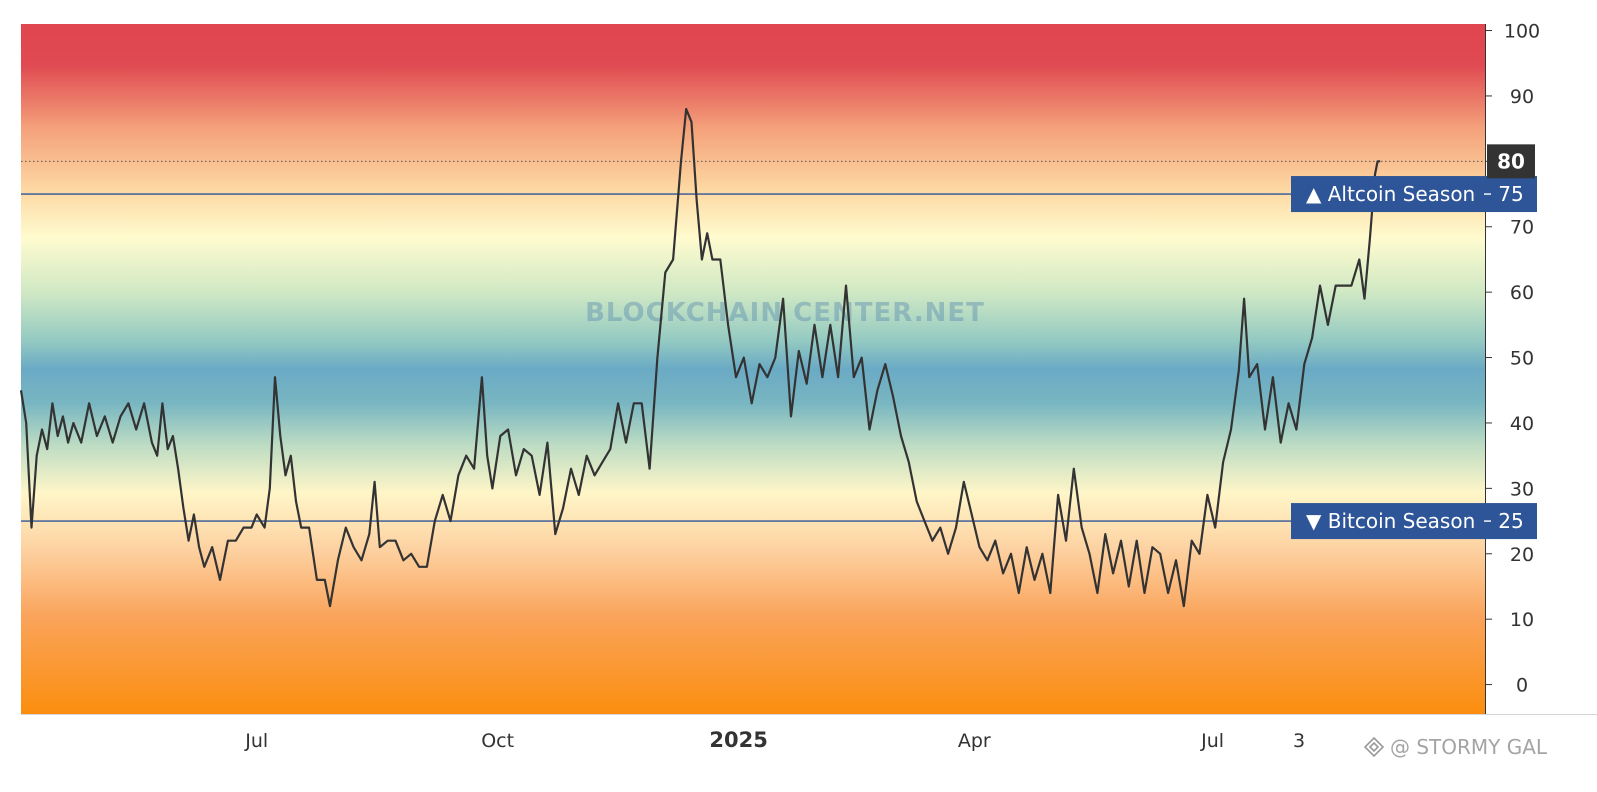 This screenshot has width=1597, height=792. I want to click on y-tick-label-60: 60, so click(1522, 293).